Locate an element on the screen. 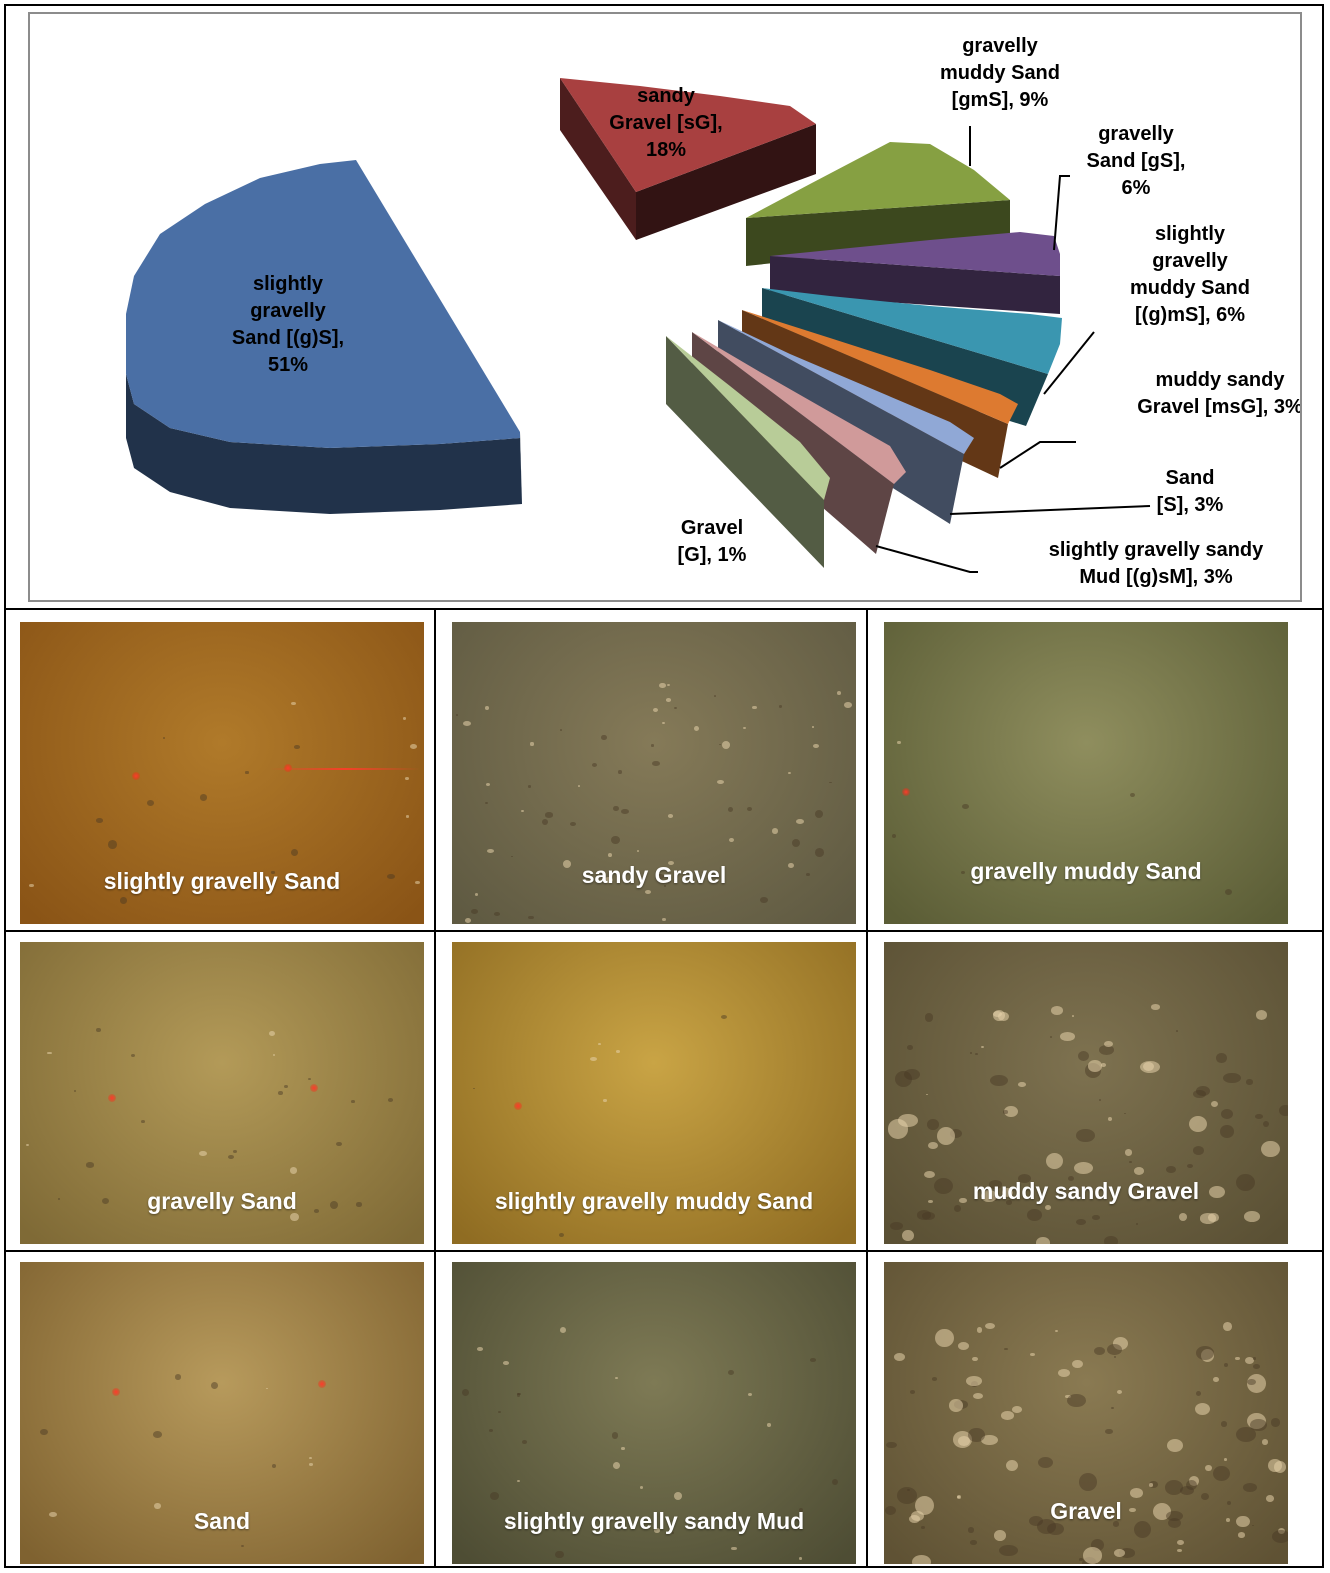  slice-label-line: Gravel is located at coordinates (712, 528).